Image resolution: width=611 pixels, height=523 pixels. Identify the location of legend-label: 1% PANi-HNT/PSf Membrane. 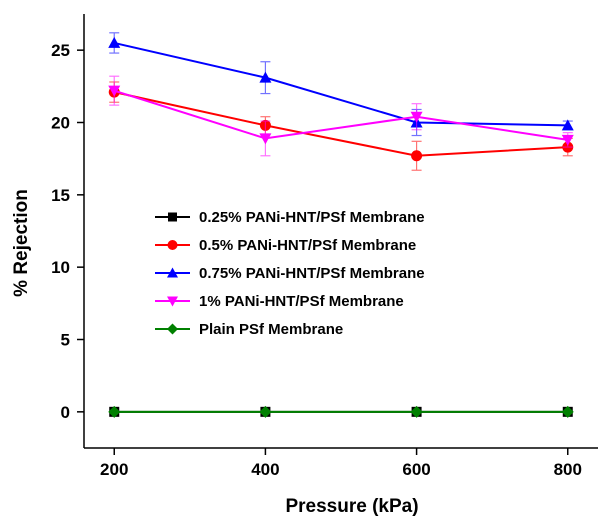
(301, 301).